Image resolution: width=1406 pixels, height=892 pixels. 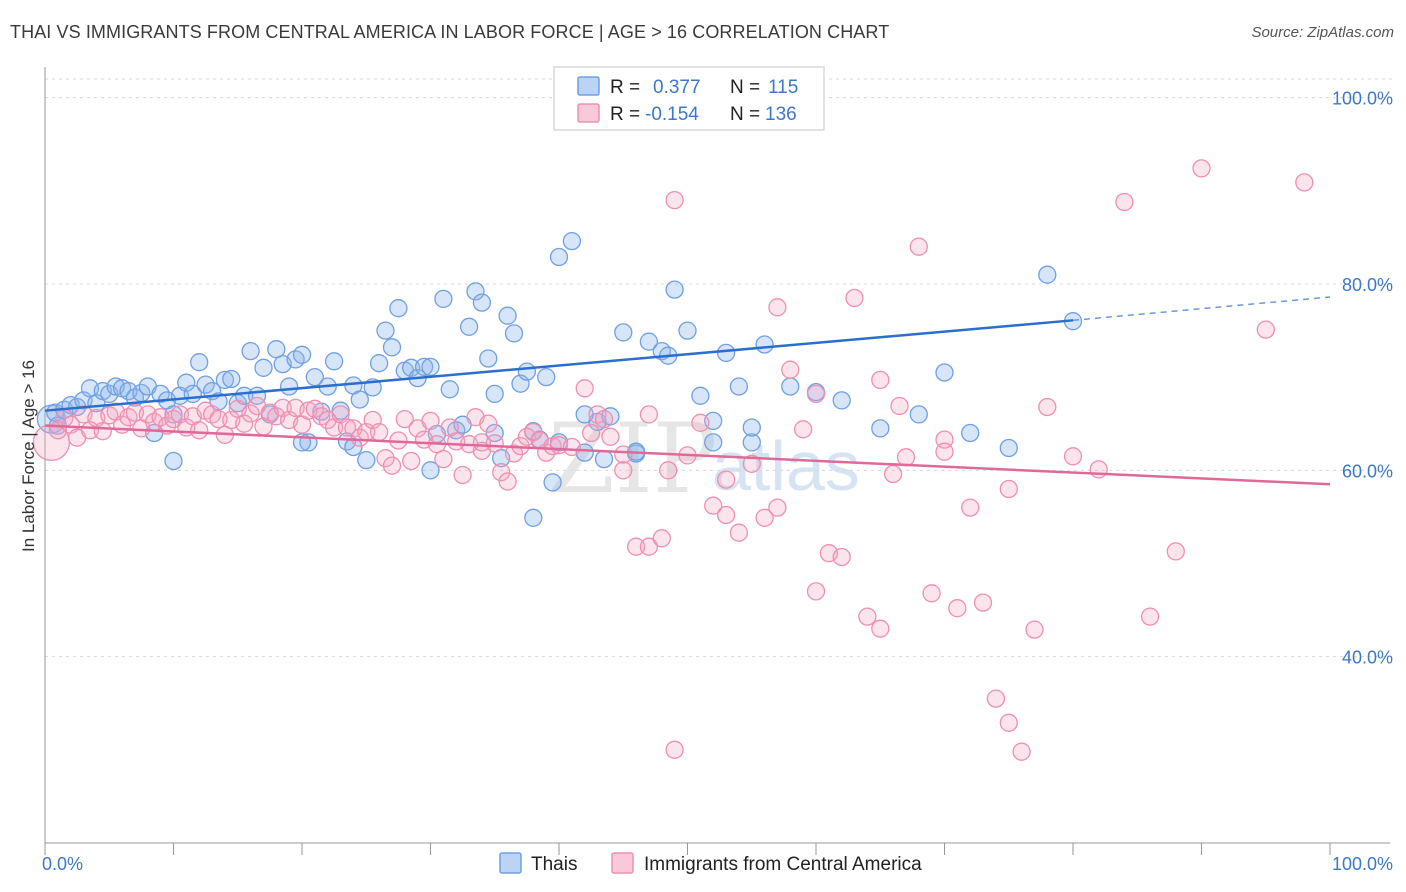 What do you see at coordinates (783, 87) in the screenshot?
I see `legend-n-value: 115` at bounding box center [783, 87].